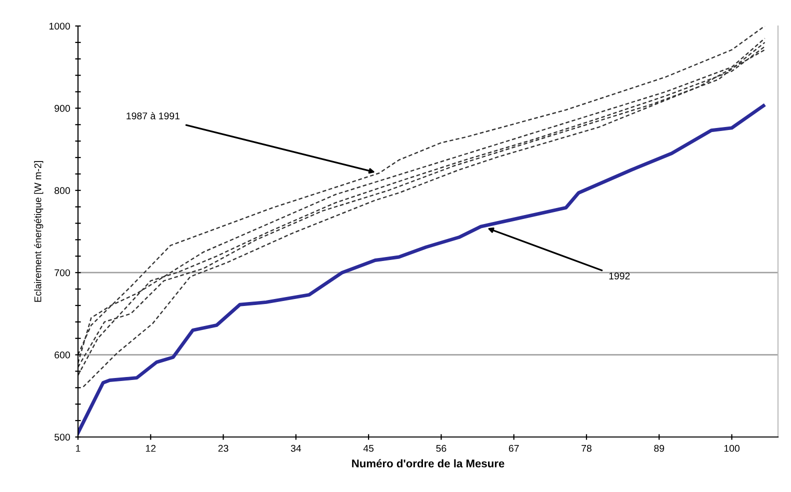 Image resolution: width=791 pixels, height=492 pixels. Describe the element at coordinates (223, 448) in the screenshot. I see `x-tick-label: 23` at that location.